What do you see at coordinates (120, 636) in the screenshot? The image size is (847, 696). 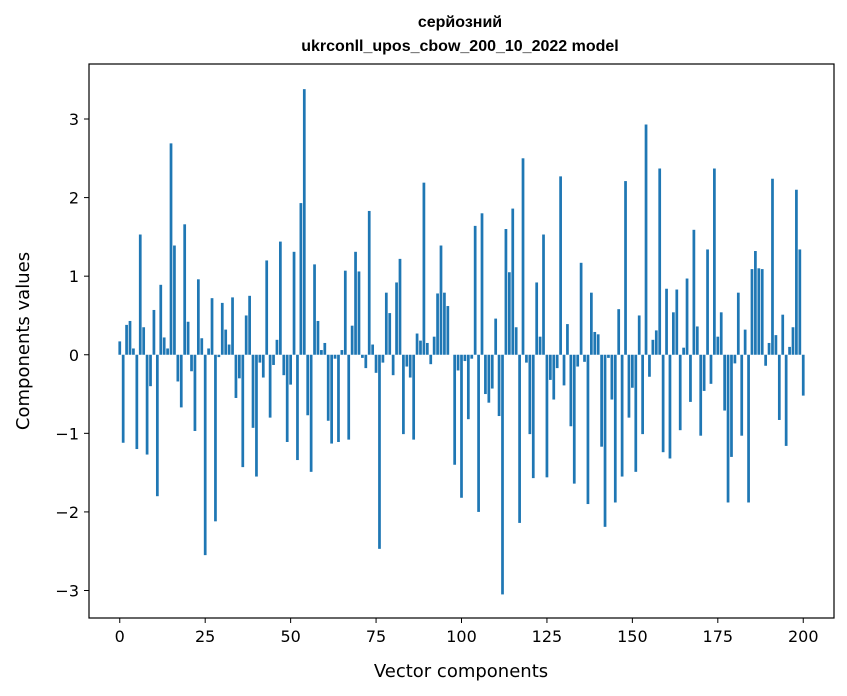 I see `x-tick-label: 0` at bounding box center [120, 636].